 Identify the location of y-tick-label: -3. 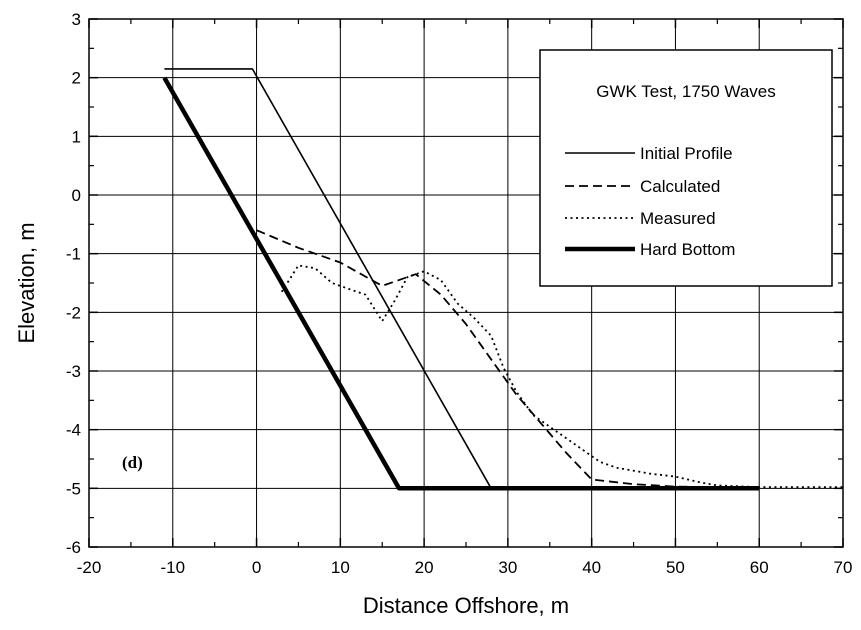
(73, 371).